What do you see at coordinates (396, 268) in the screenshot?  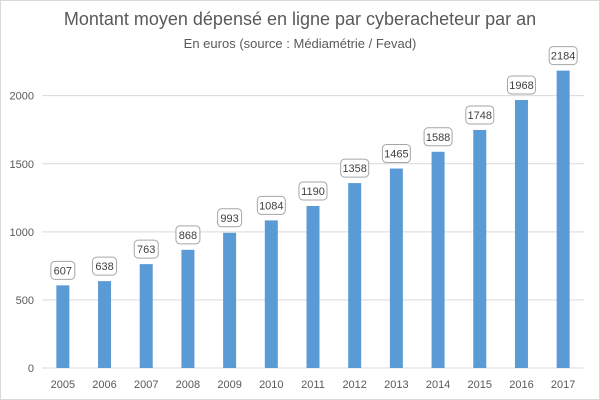 I see `bar-2013` at bounding box center [396, 268].